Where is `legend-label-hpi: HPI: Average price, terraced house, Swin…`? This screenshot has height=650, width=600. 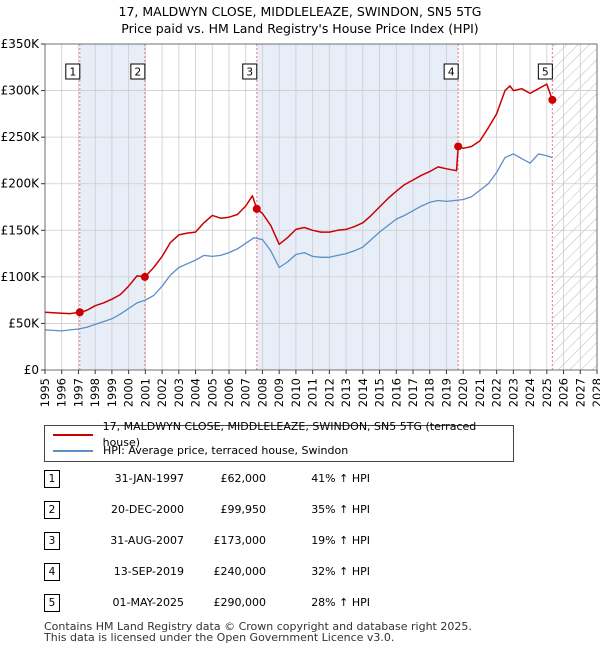 legend-label-hpi: HPI: Average price, terraced house, Swin… is located at coordinates (226, 450).